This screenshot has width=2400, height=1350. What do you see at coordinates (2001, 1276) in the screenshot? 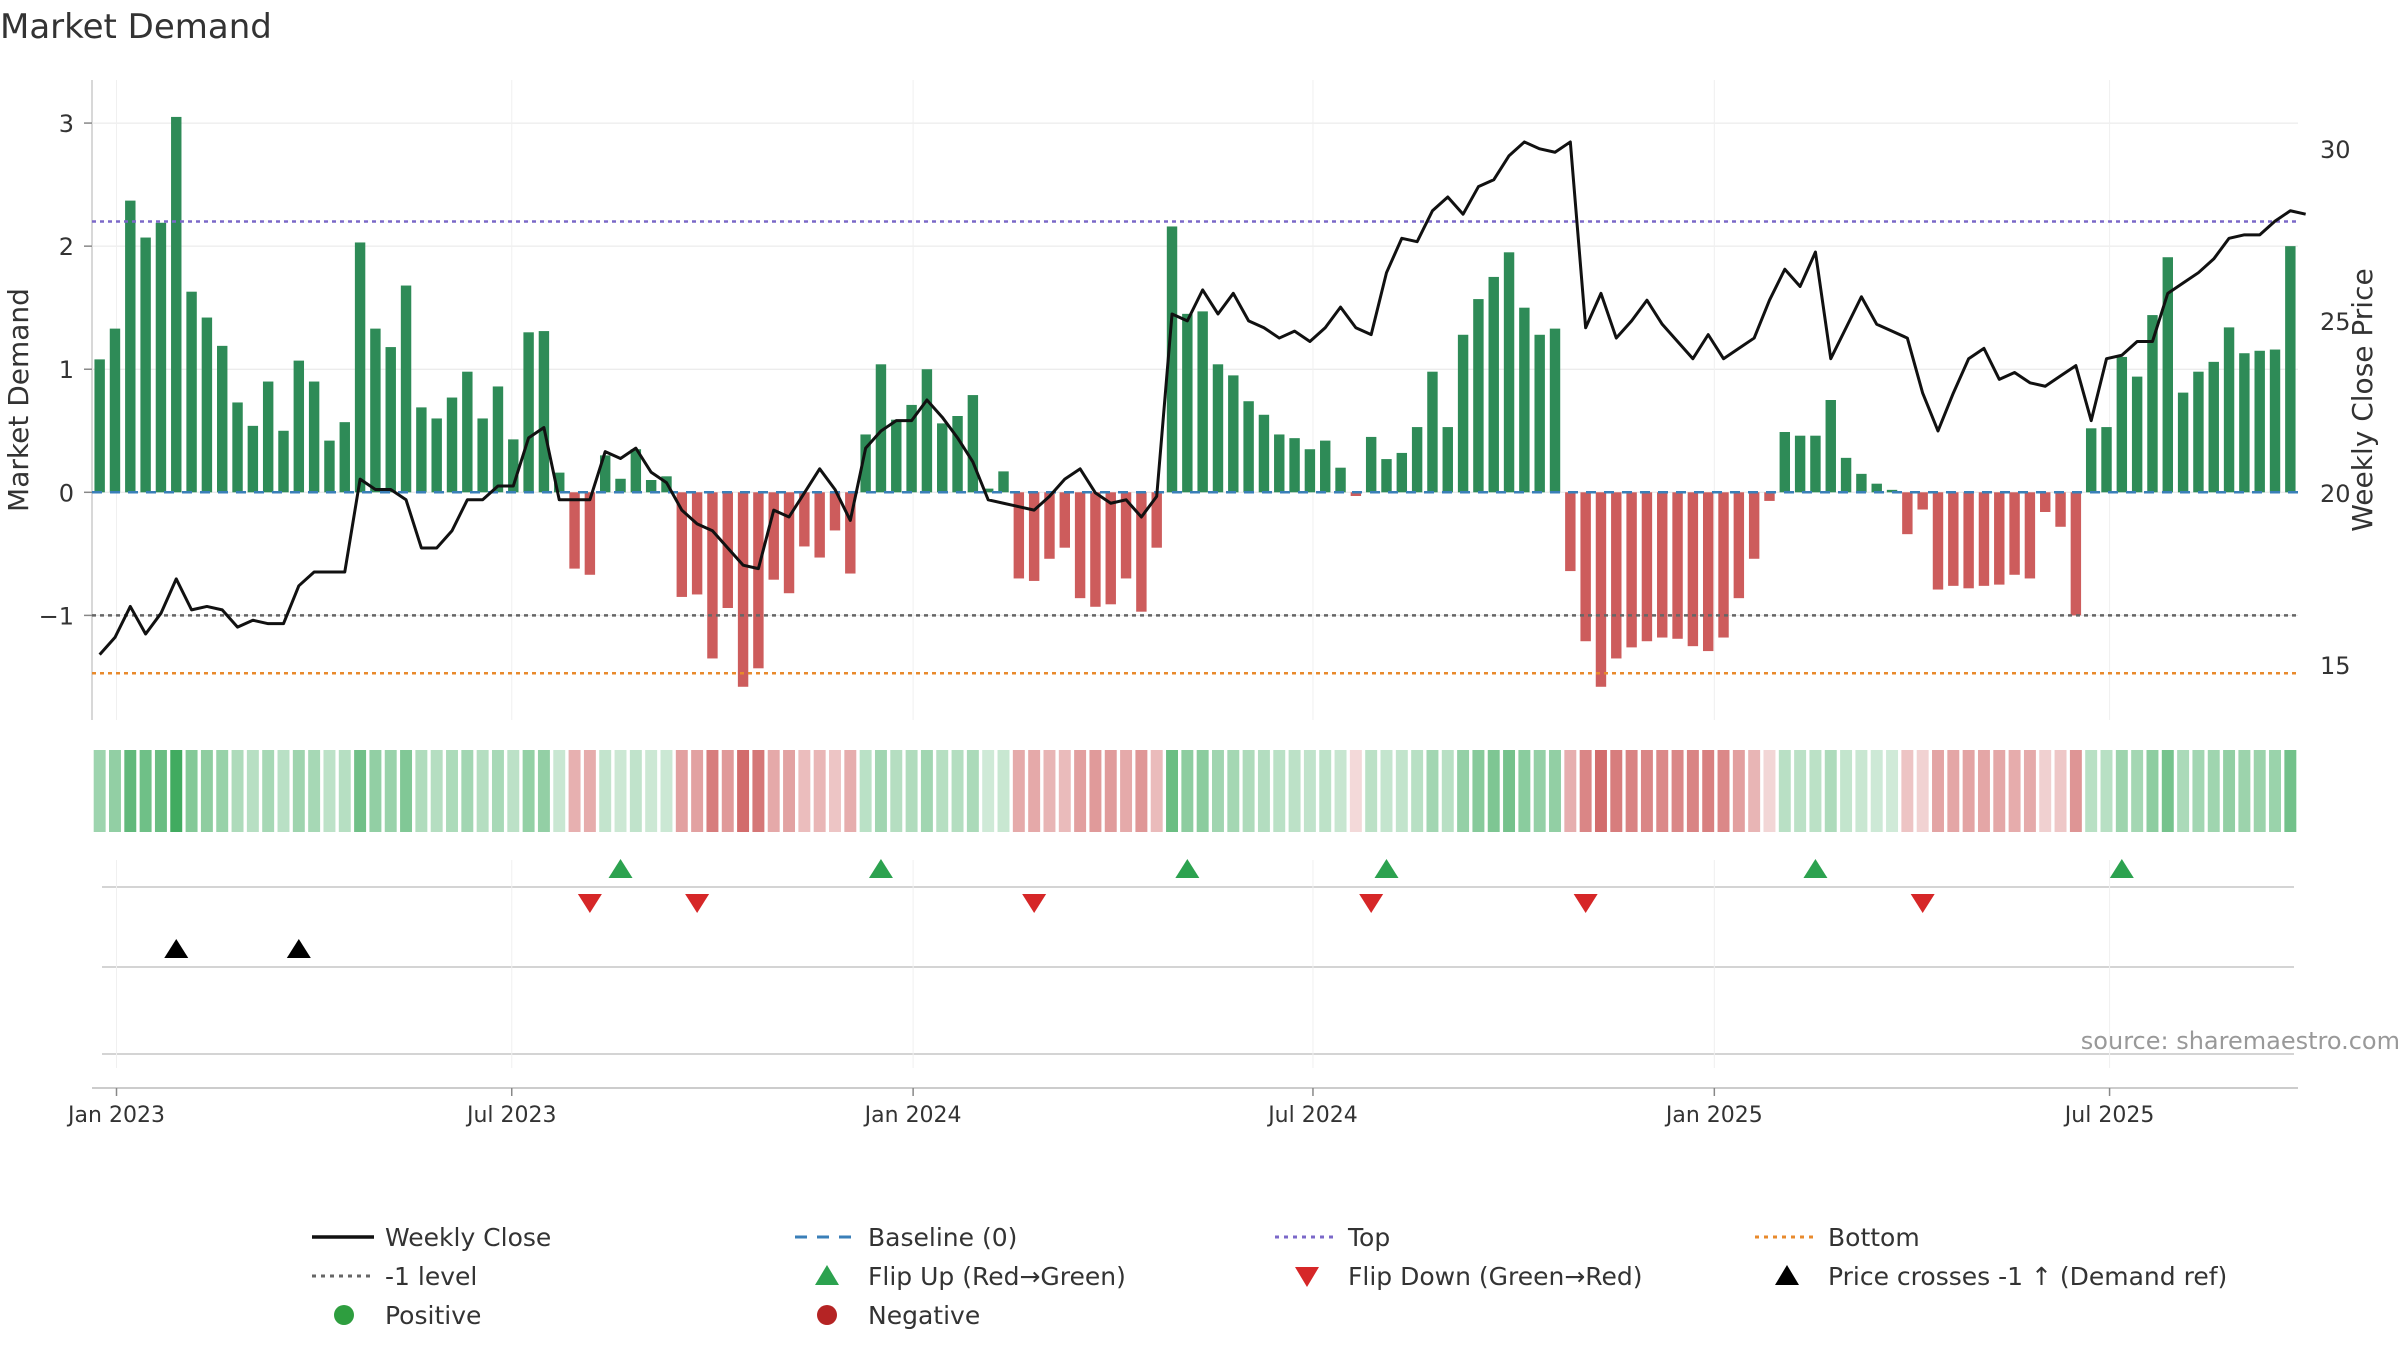
I see `legend-item: Price crosses -1 ↑ (Demand ref)` at bounding box center [2001, 1276].